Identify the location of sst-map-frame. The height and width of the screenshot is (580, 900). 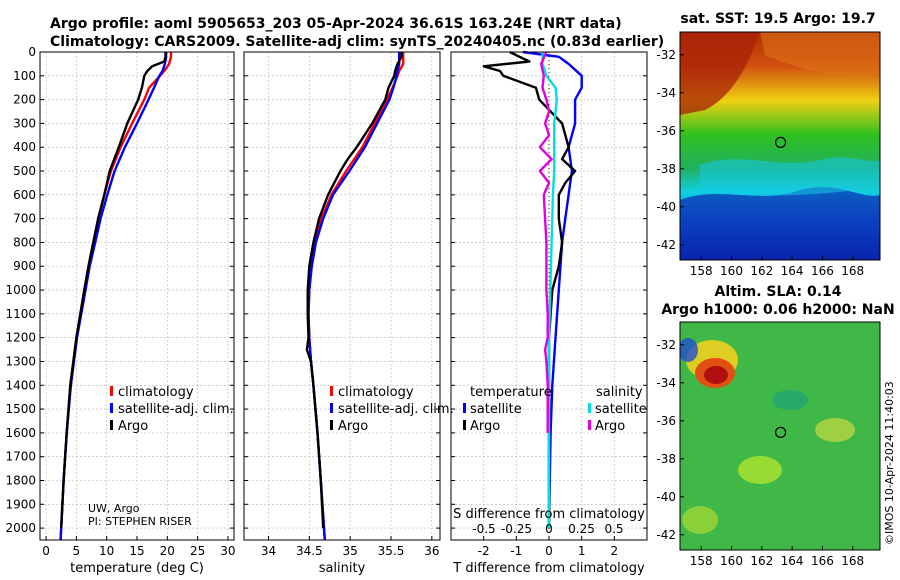
(780, 146).